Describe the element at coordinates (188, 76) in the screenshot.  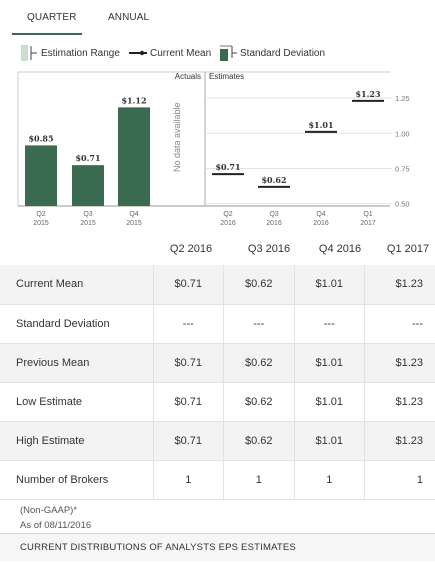
I see `actuals-label: Actuals` at that location.